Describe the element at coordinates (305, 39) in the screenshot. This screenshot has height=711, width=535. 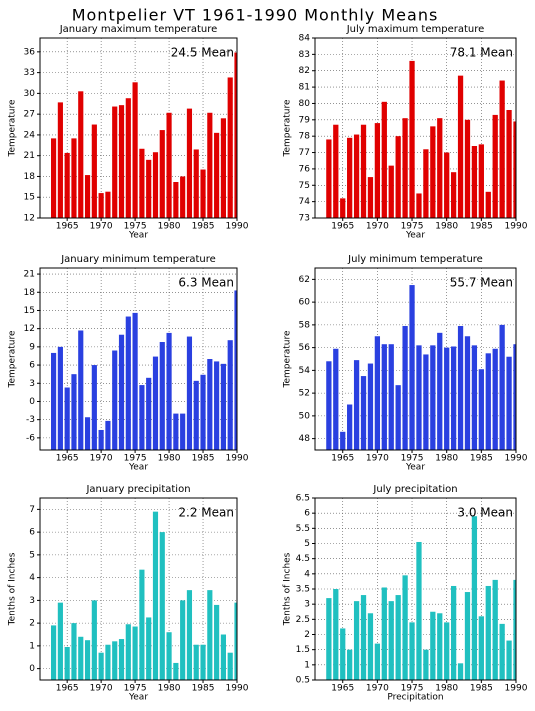
I see `y-tick-label: 84` at that location.